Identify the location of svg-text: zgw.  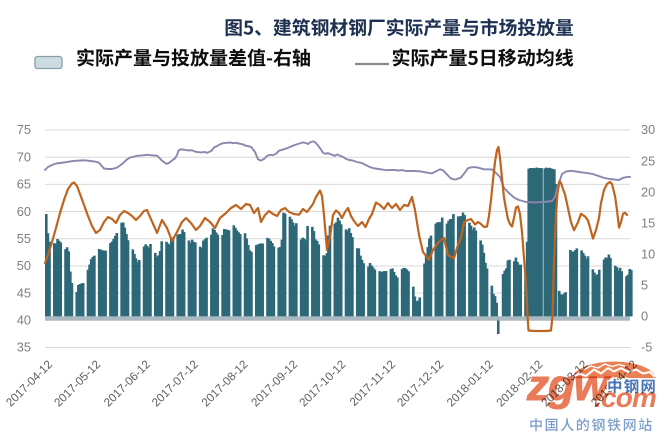
(568, 385).